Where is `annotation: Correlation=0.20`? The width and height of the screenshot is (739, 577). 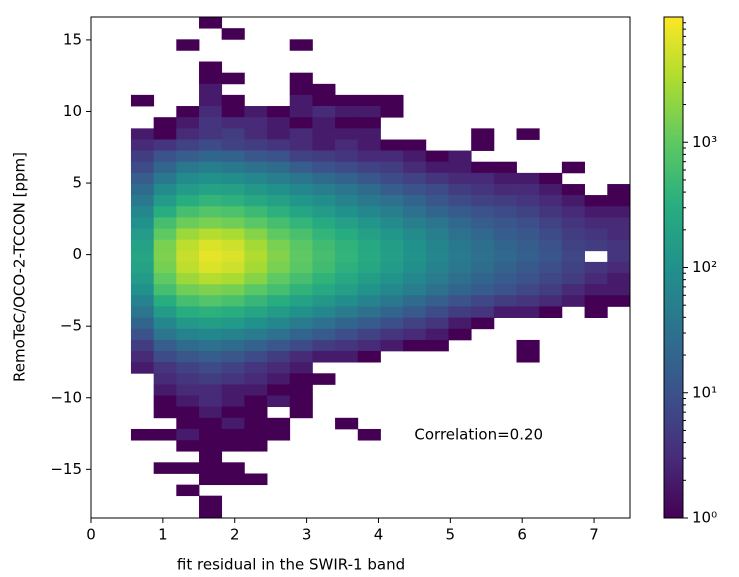 annotation: Correlation=0.20 is located at coordinates (478, 434).